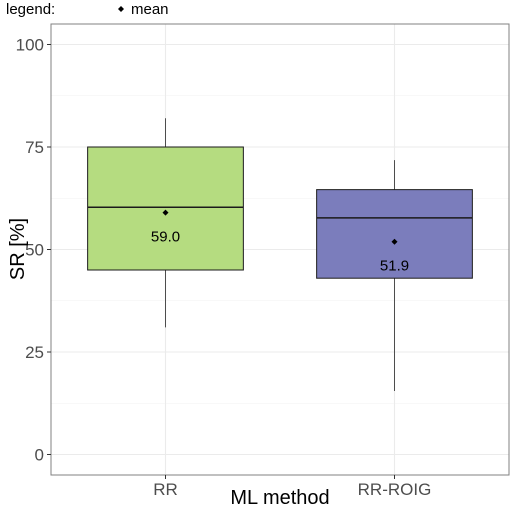 This screenshot has height=511, width=512. I want to click on box-rr-roig: 51.9, so click(394, 275).